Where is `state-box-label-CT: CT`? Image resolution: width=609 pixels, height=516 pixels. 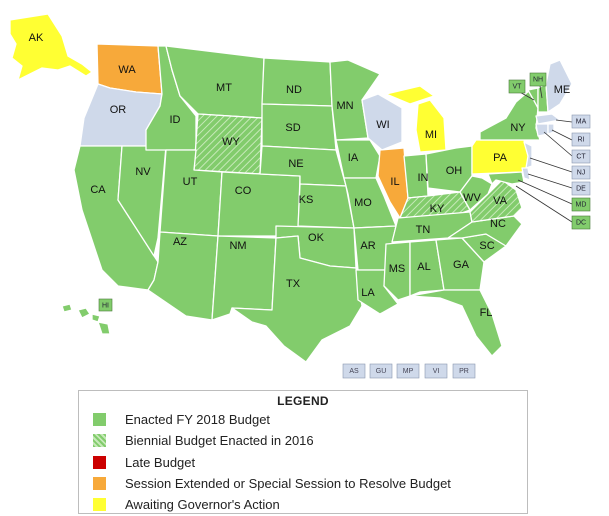
state-box-label-CT: CT is located at coordinates (581, 156).